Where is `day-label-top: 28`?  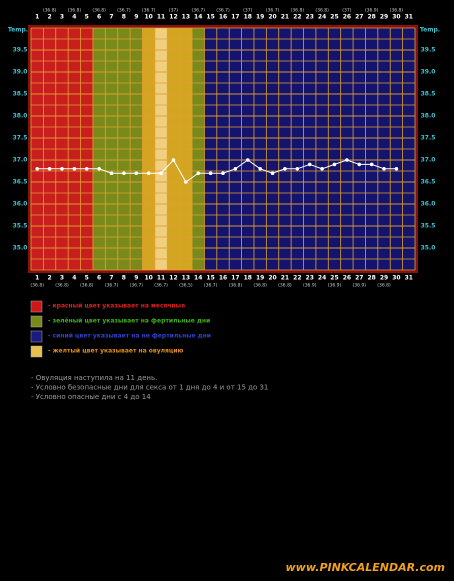 day-label-top: 28 is located at coordinates (371, 17).